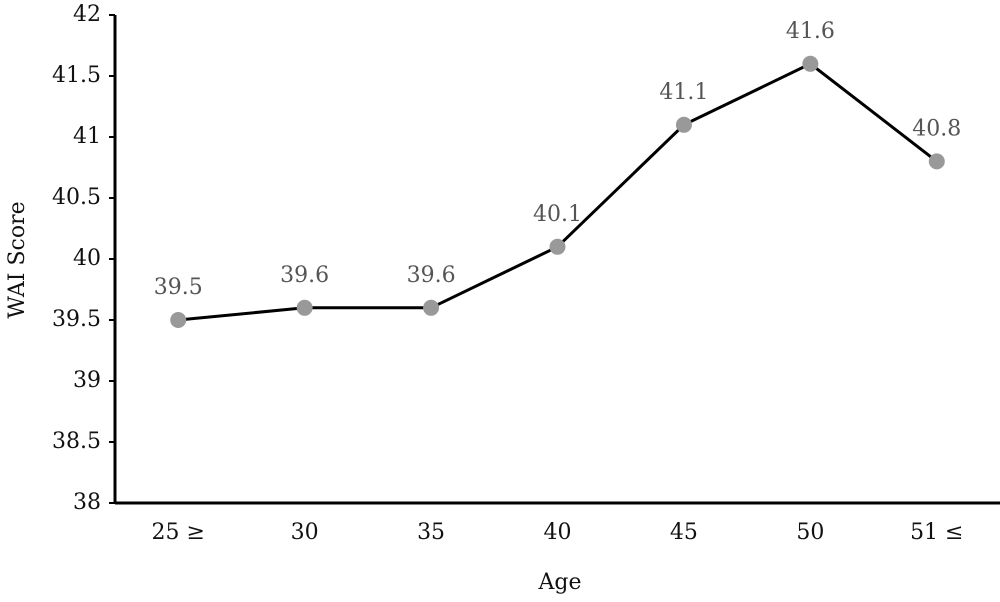 This screenshot has width=1000, height=602. I want to click on x-tick-label: 40, so click(558, 532).